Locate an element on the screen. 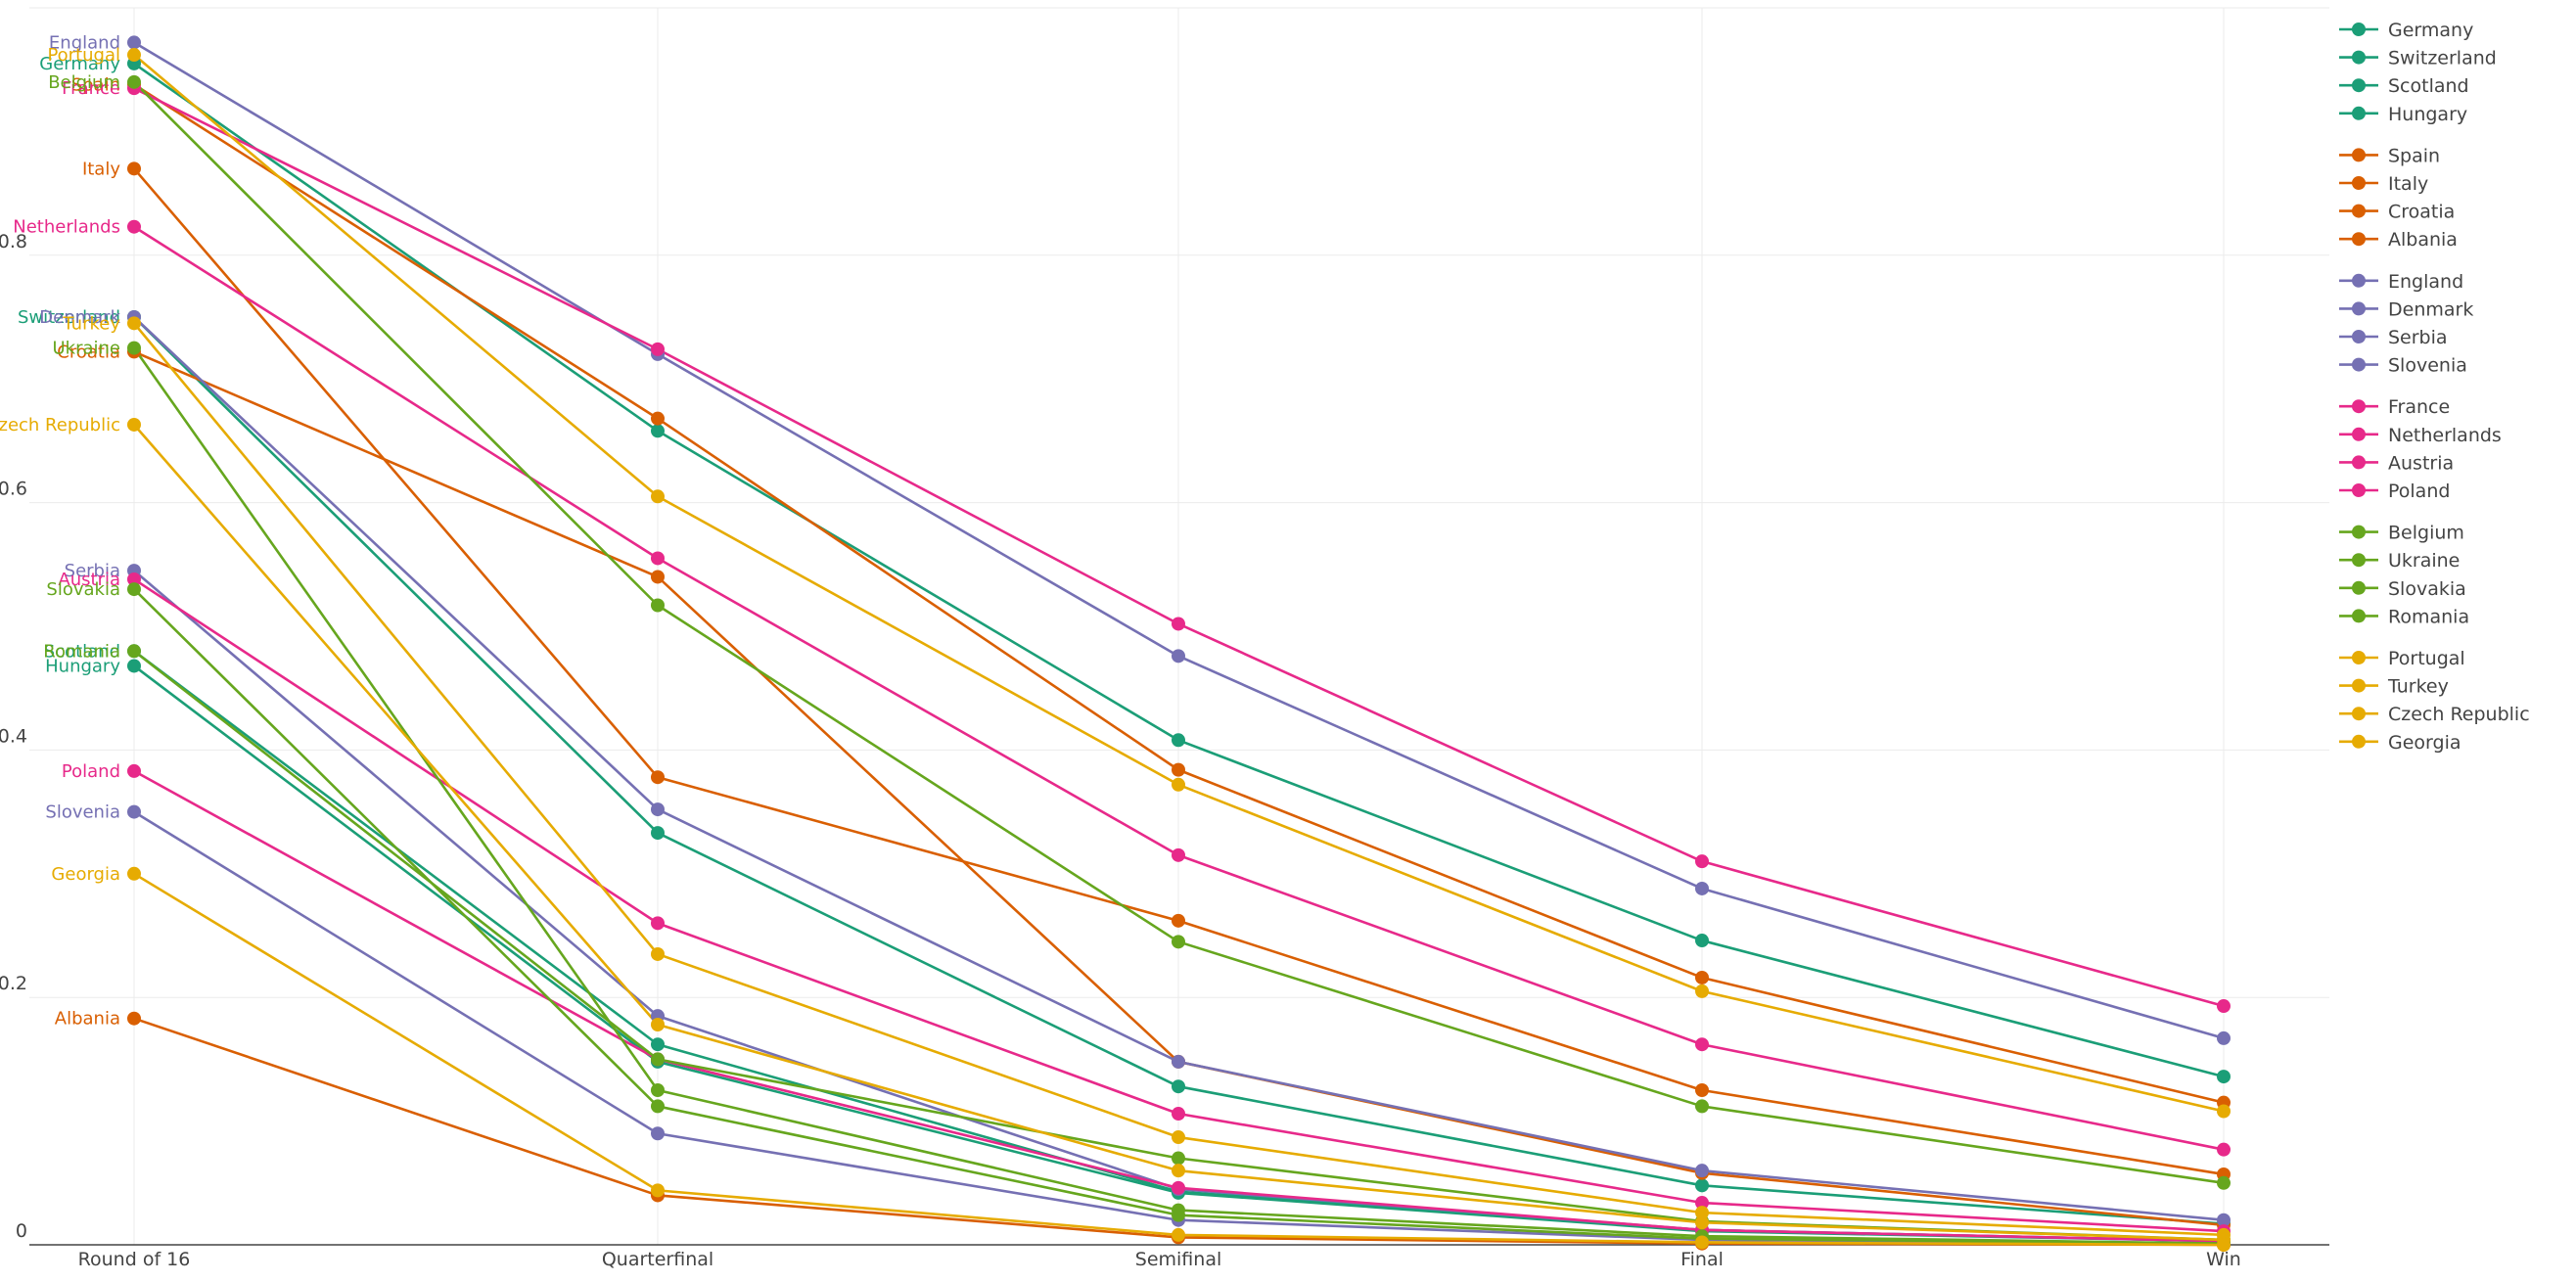 This screenshot has width=2576, height=1282. legend-item-england: England is located at coordinates (2401, 282).